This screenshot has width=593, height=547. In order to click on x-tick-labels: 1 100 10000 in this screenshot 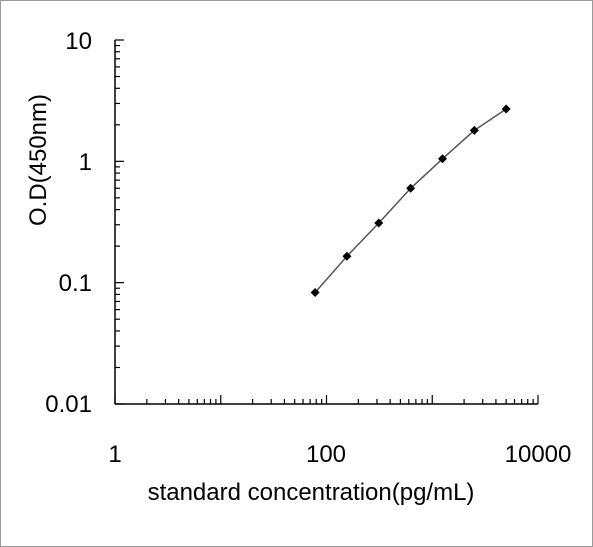, I will do `click(339, 454)`.